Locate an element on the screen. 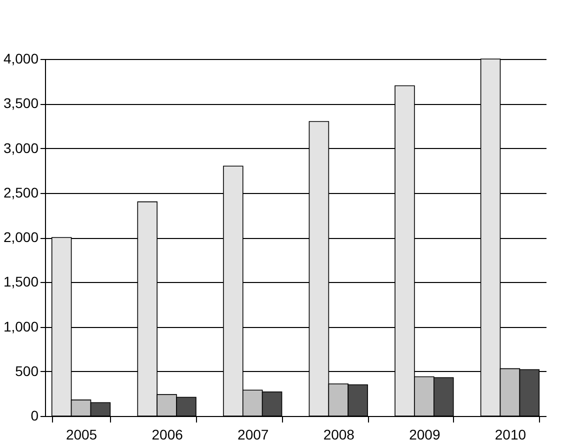 This screenshot has height=446, width=576. x-tick-label: 2006 is located at coordinates (168, 434).